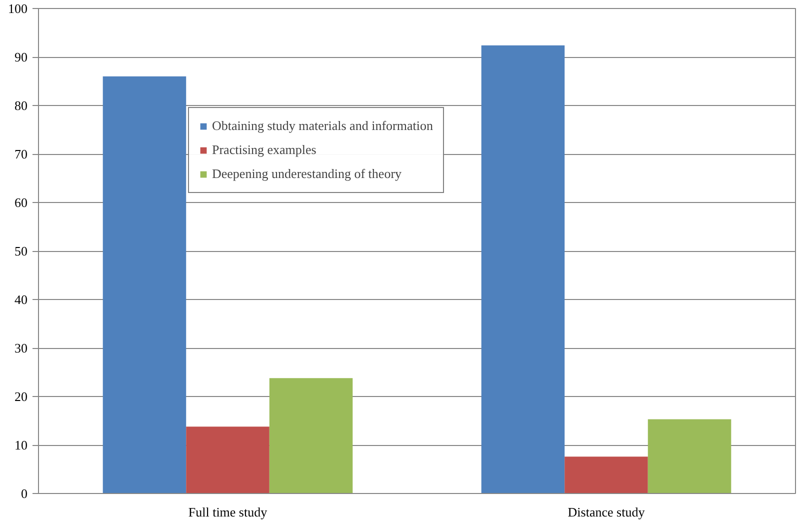 The image size is (803, 523). Describe the element at coordinates (607, 512) in the screenshot. I see `x-tick-label: Distance study` at that location.